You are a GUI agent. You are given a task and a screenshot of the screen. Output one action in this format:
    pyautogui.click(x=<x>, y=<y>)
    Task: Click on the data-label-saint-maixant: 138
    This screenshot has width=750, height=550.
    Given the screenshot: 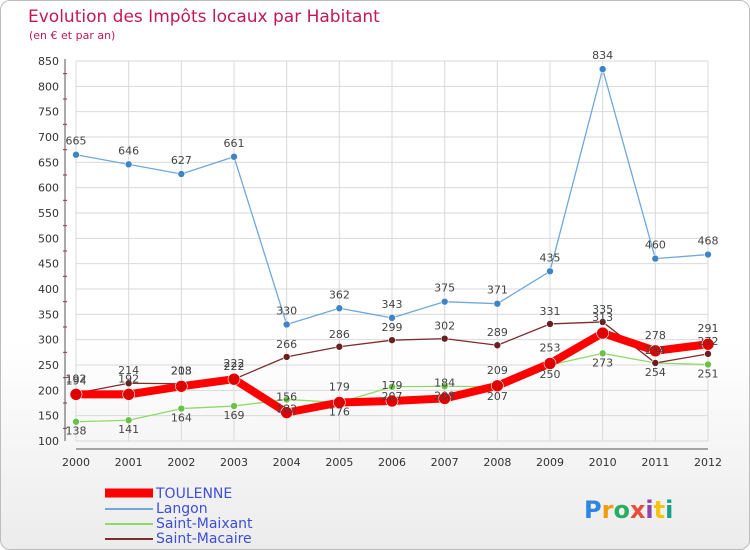 What is the action you would take?
    pyautogui.click(x=76, y=431)
    